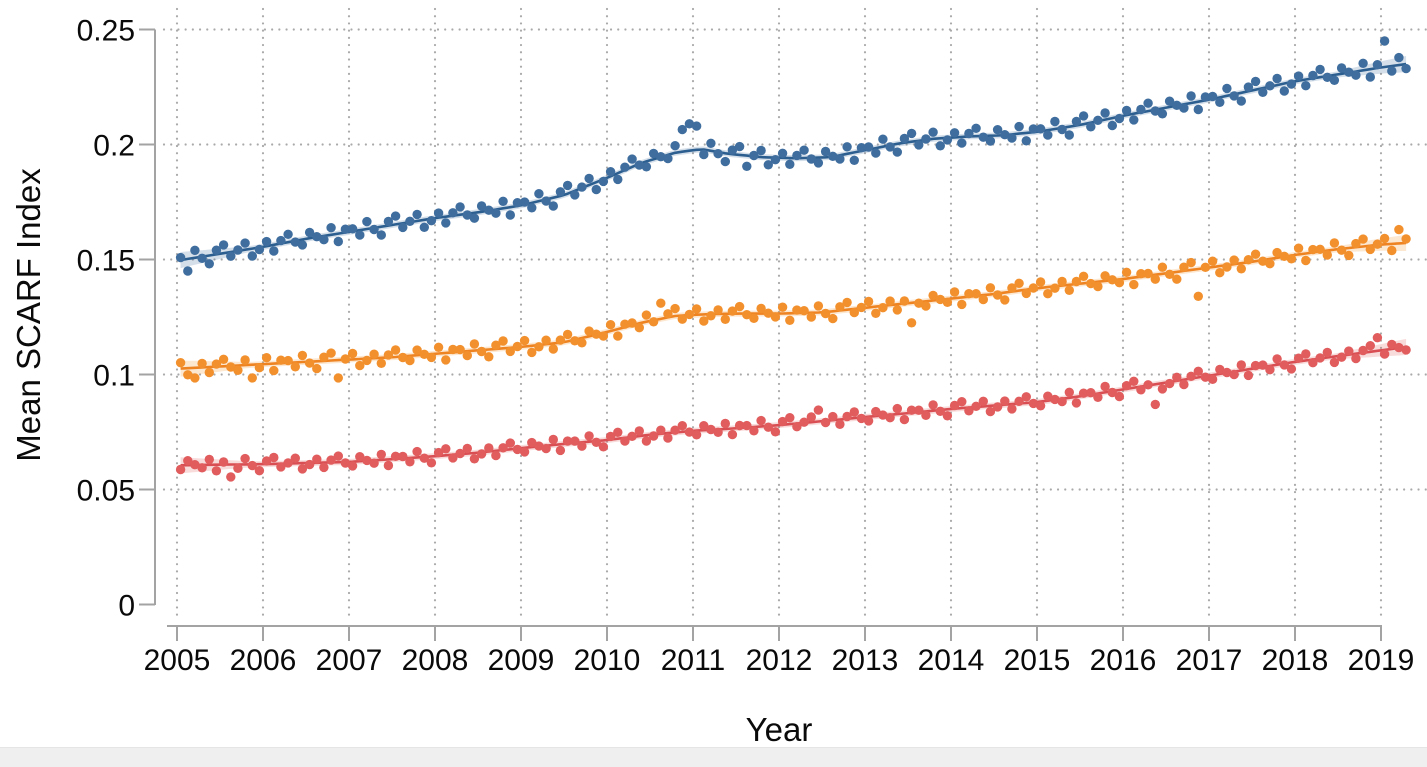  Describe the element at coordinates (1123, 660) in the screenshot. I see `x-tick-label: 2016` at that location.